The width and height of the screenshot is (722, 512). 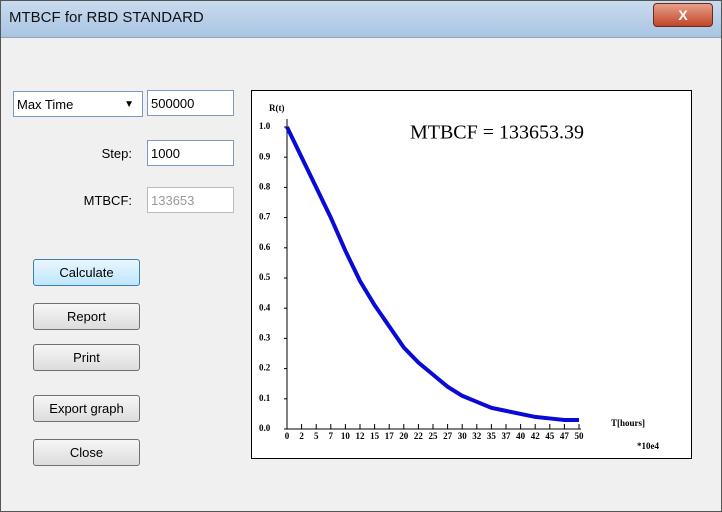 I want to click on y-tick-label: 0.7, so click(x=265, y=217).